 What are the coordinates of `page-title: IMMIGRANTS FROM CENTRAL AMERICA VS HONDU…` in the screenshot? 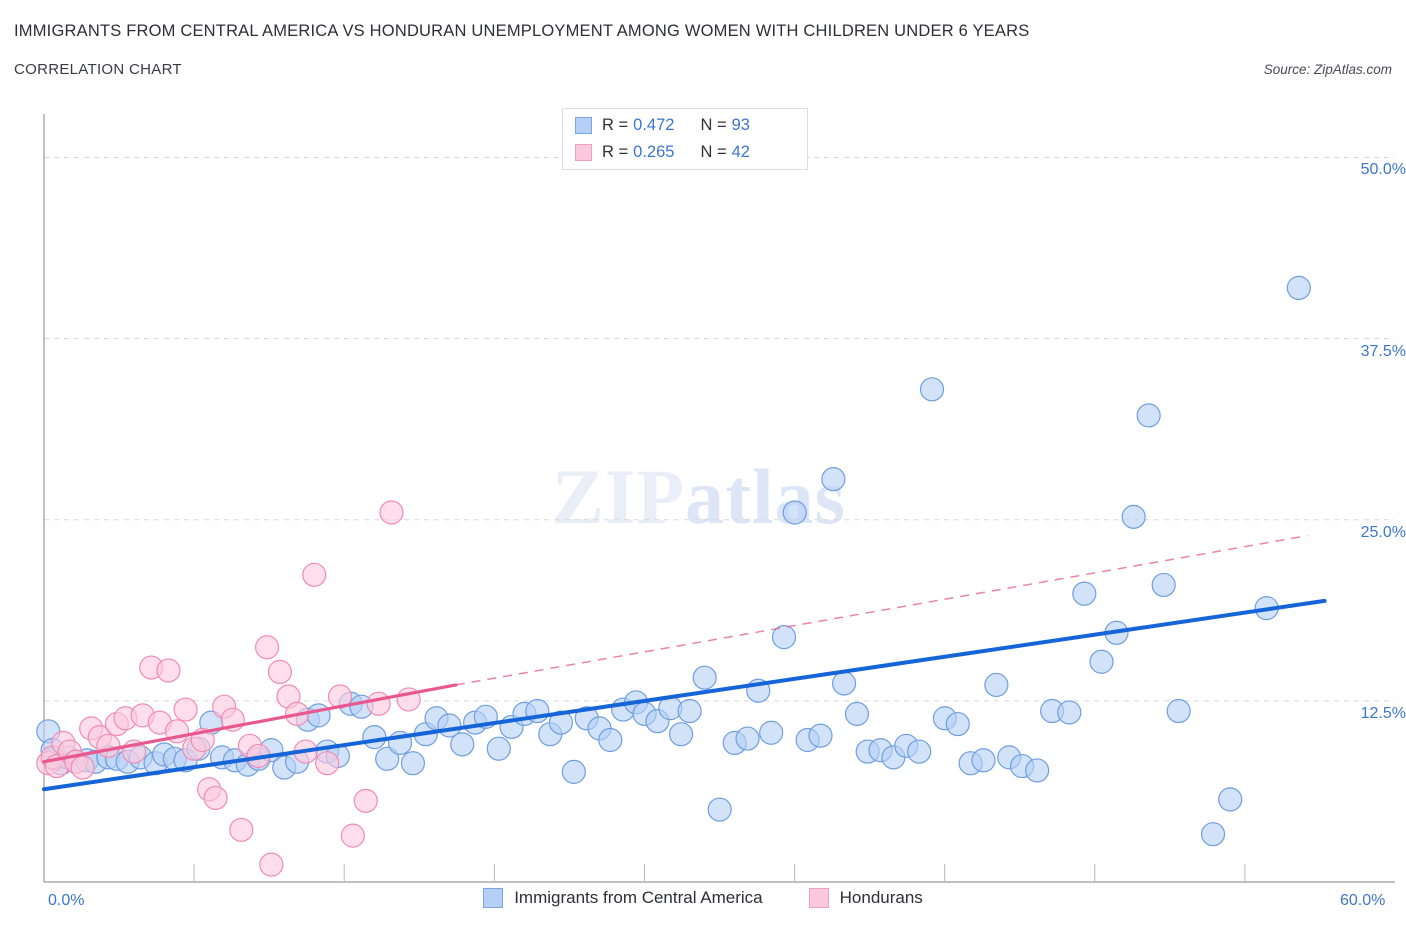 It's located at (522, 31).